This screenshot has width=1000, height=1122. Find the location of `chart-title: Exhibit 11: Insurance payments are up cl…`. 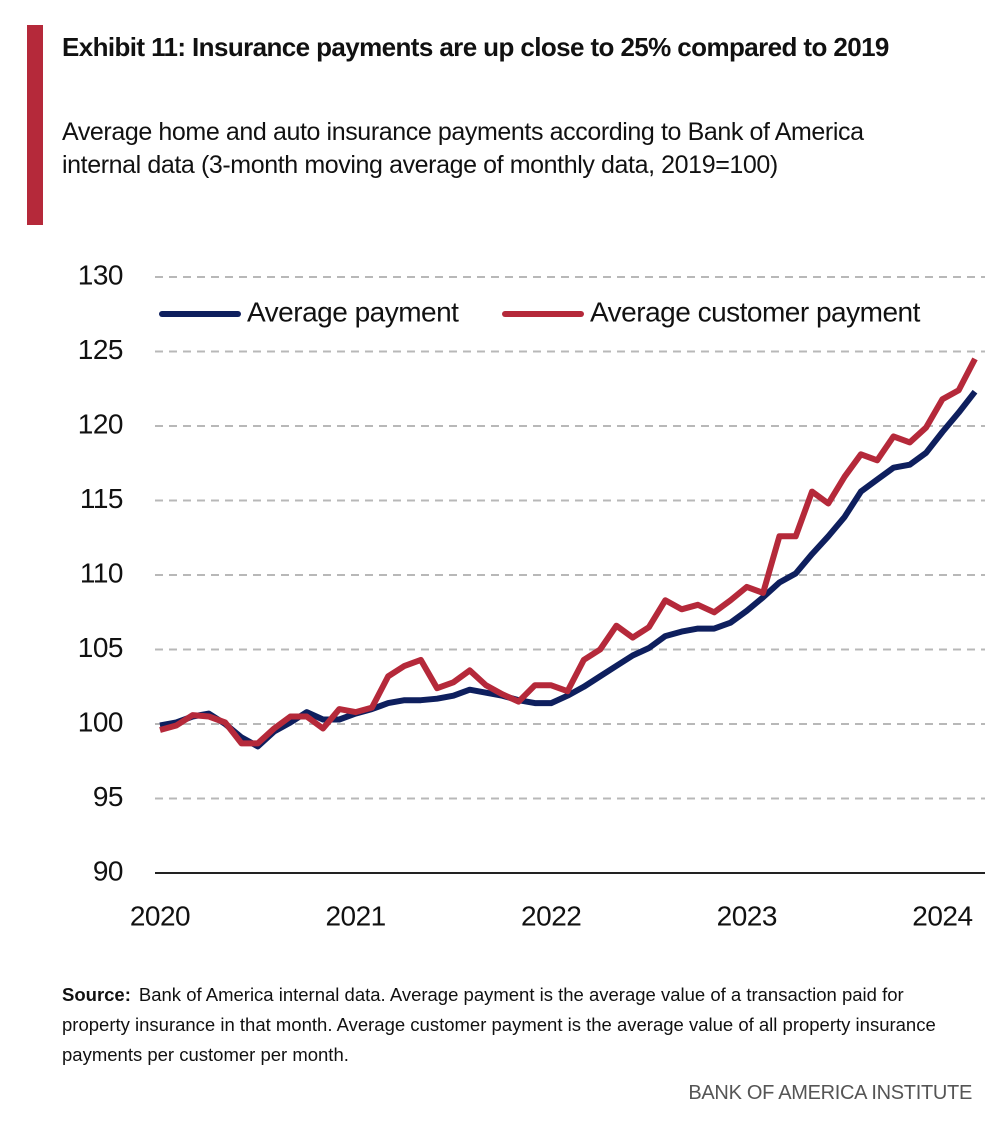

chart-title: Exhibit 11: Insurance payments are up cl… is located at coordinates (475, 47).